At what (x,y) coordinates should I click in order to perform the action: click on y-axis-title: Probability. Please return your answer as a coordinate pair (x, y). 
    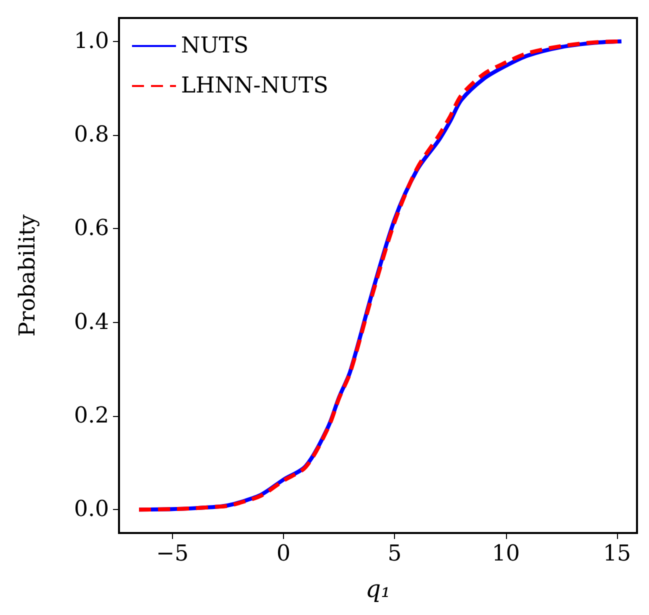
    Looking at the image, I should click on (28, 275).